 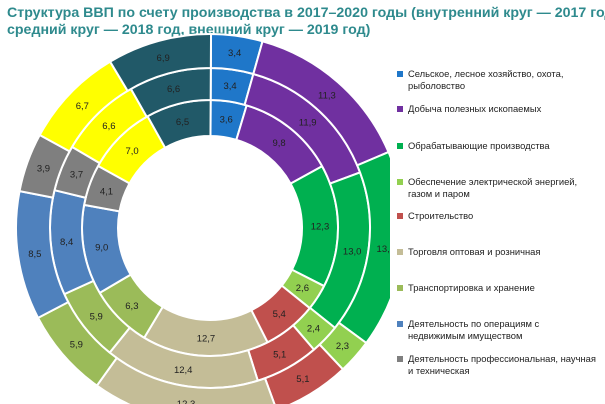 I want to click on legend-item: Добыча полезных ископаемых, so click(x=497, y=109).